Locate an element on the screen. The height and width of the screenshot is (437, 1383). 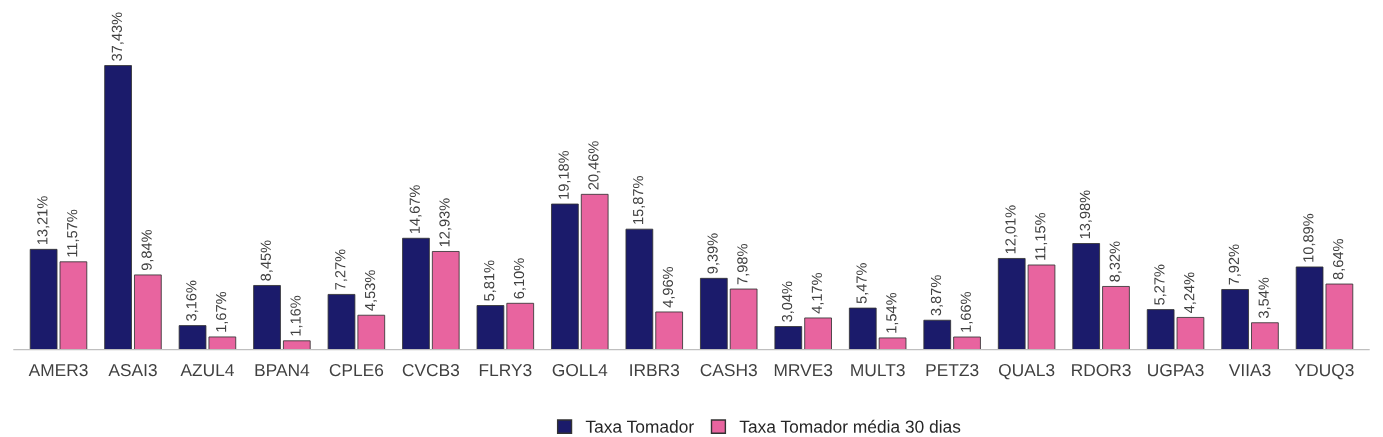
data-label: 12,93% is located at coordinates (445, 222).